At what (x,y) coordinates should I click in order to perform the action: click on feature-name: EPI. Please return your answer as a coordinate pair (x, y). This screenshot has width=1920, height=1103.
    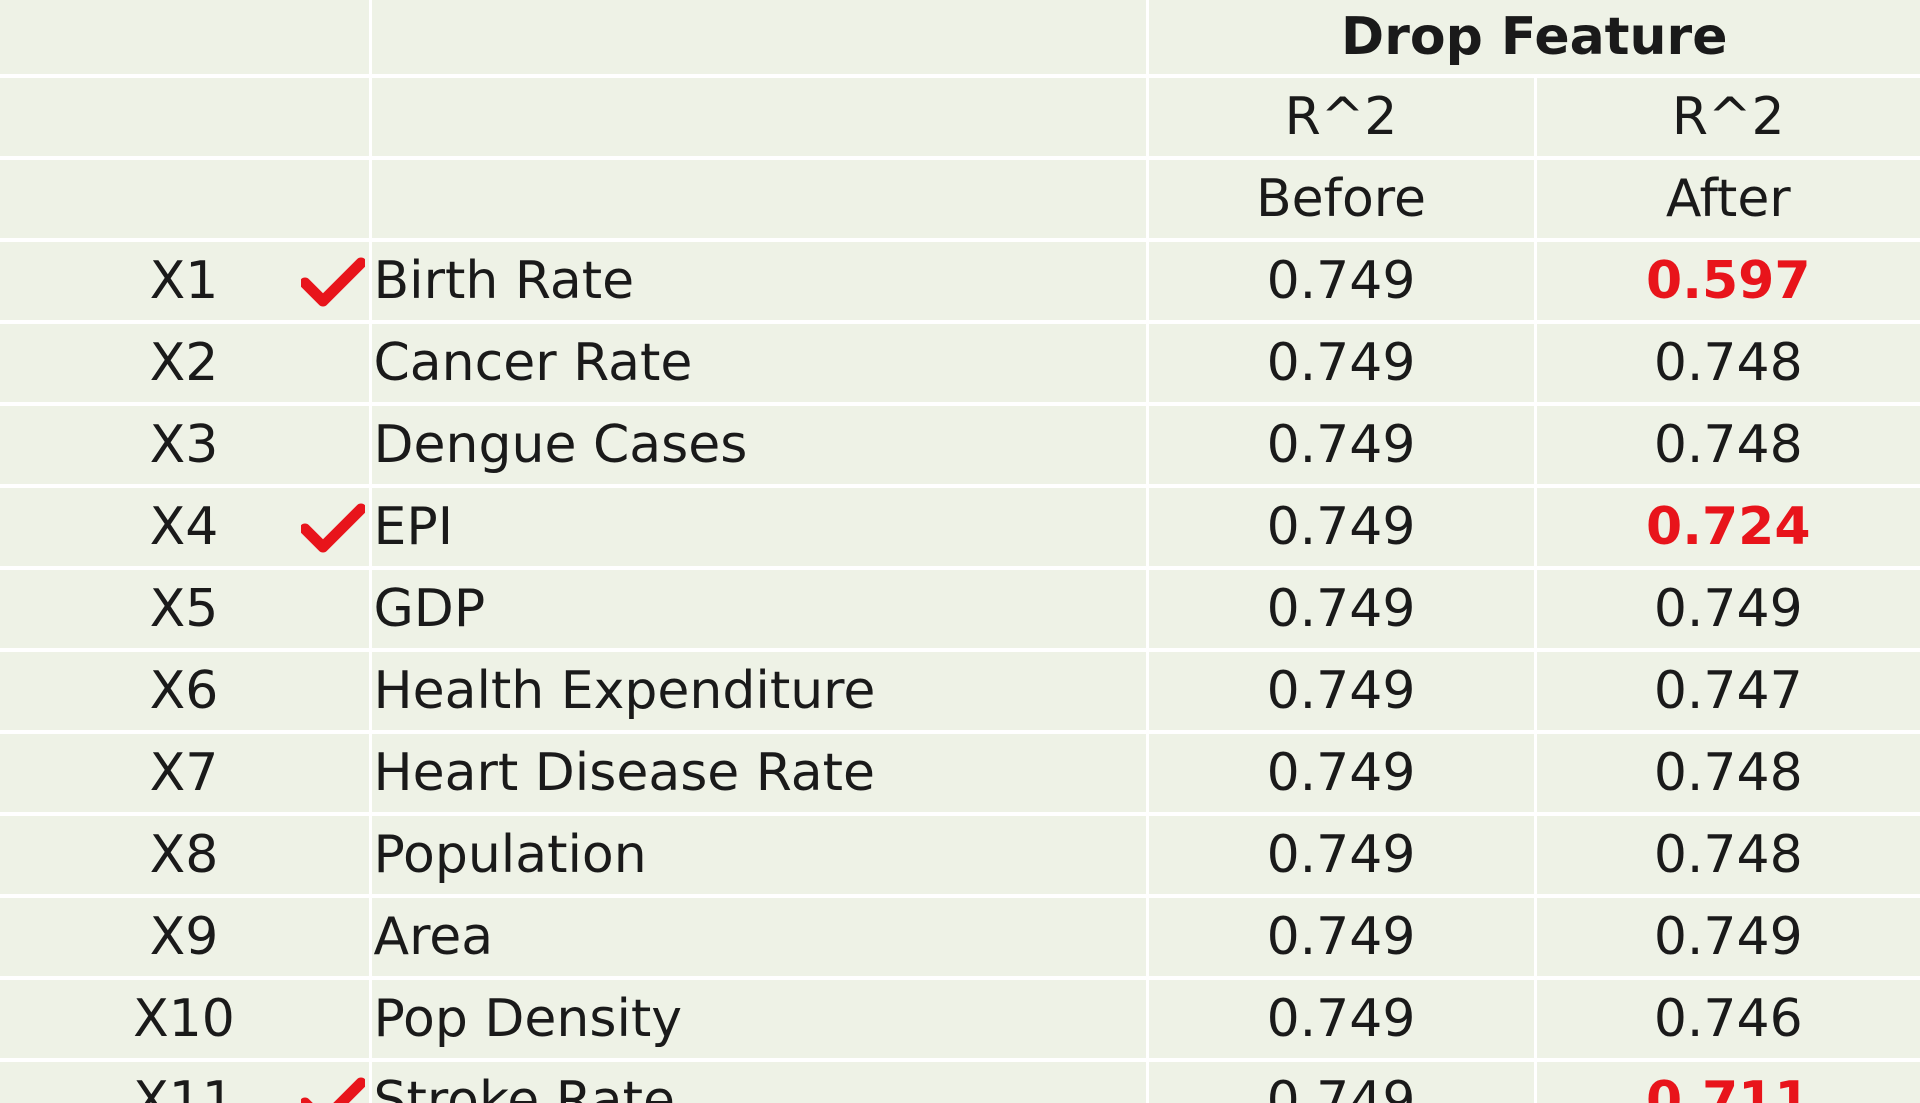
    Looking at the image, I should click on (757, 528).